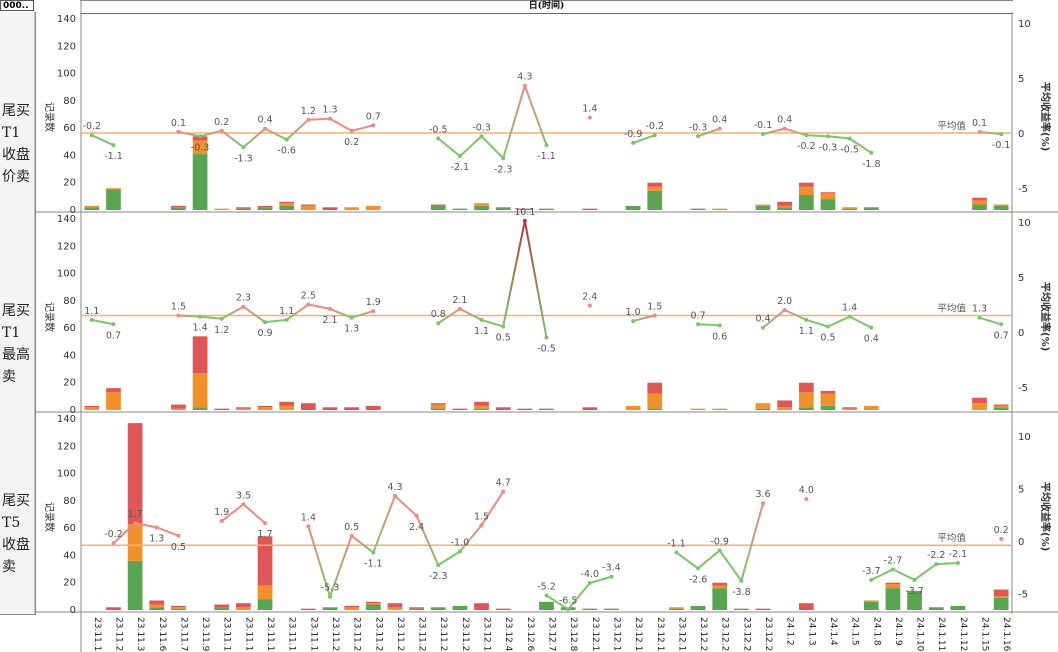 The image size is (1058, 652). What do you see at coordinates (790, 631) in the screenshot?
I see `x-tick-label: 24.1.2` at bounding box center [790, 631].